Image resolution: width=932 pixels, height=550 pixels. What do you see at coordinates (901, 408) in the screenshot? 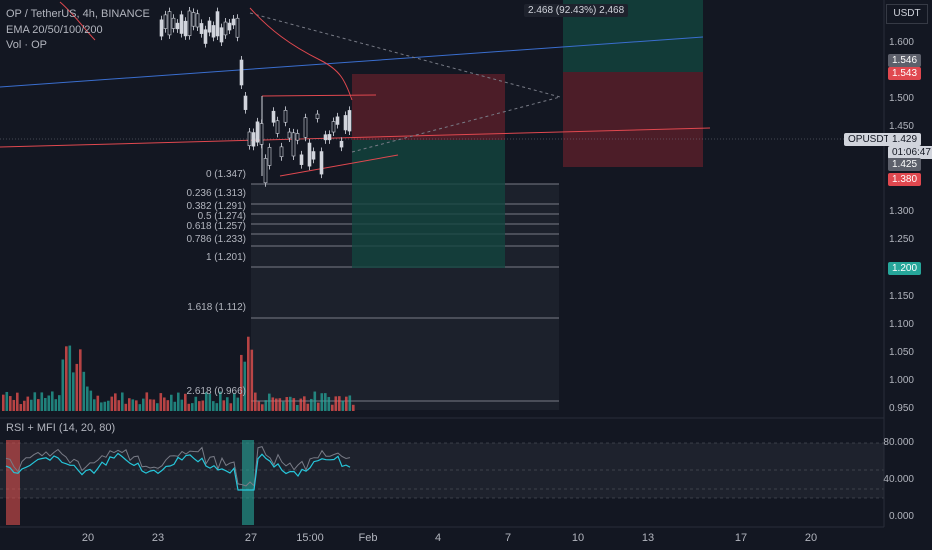
I see `price-tick: 0.950` at bounding box center [901, 408].